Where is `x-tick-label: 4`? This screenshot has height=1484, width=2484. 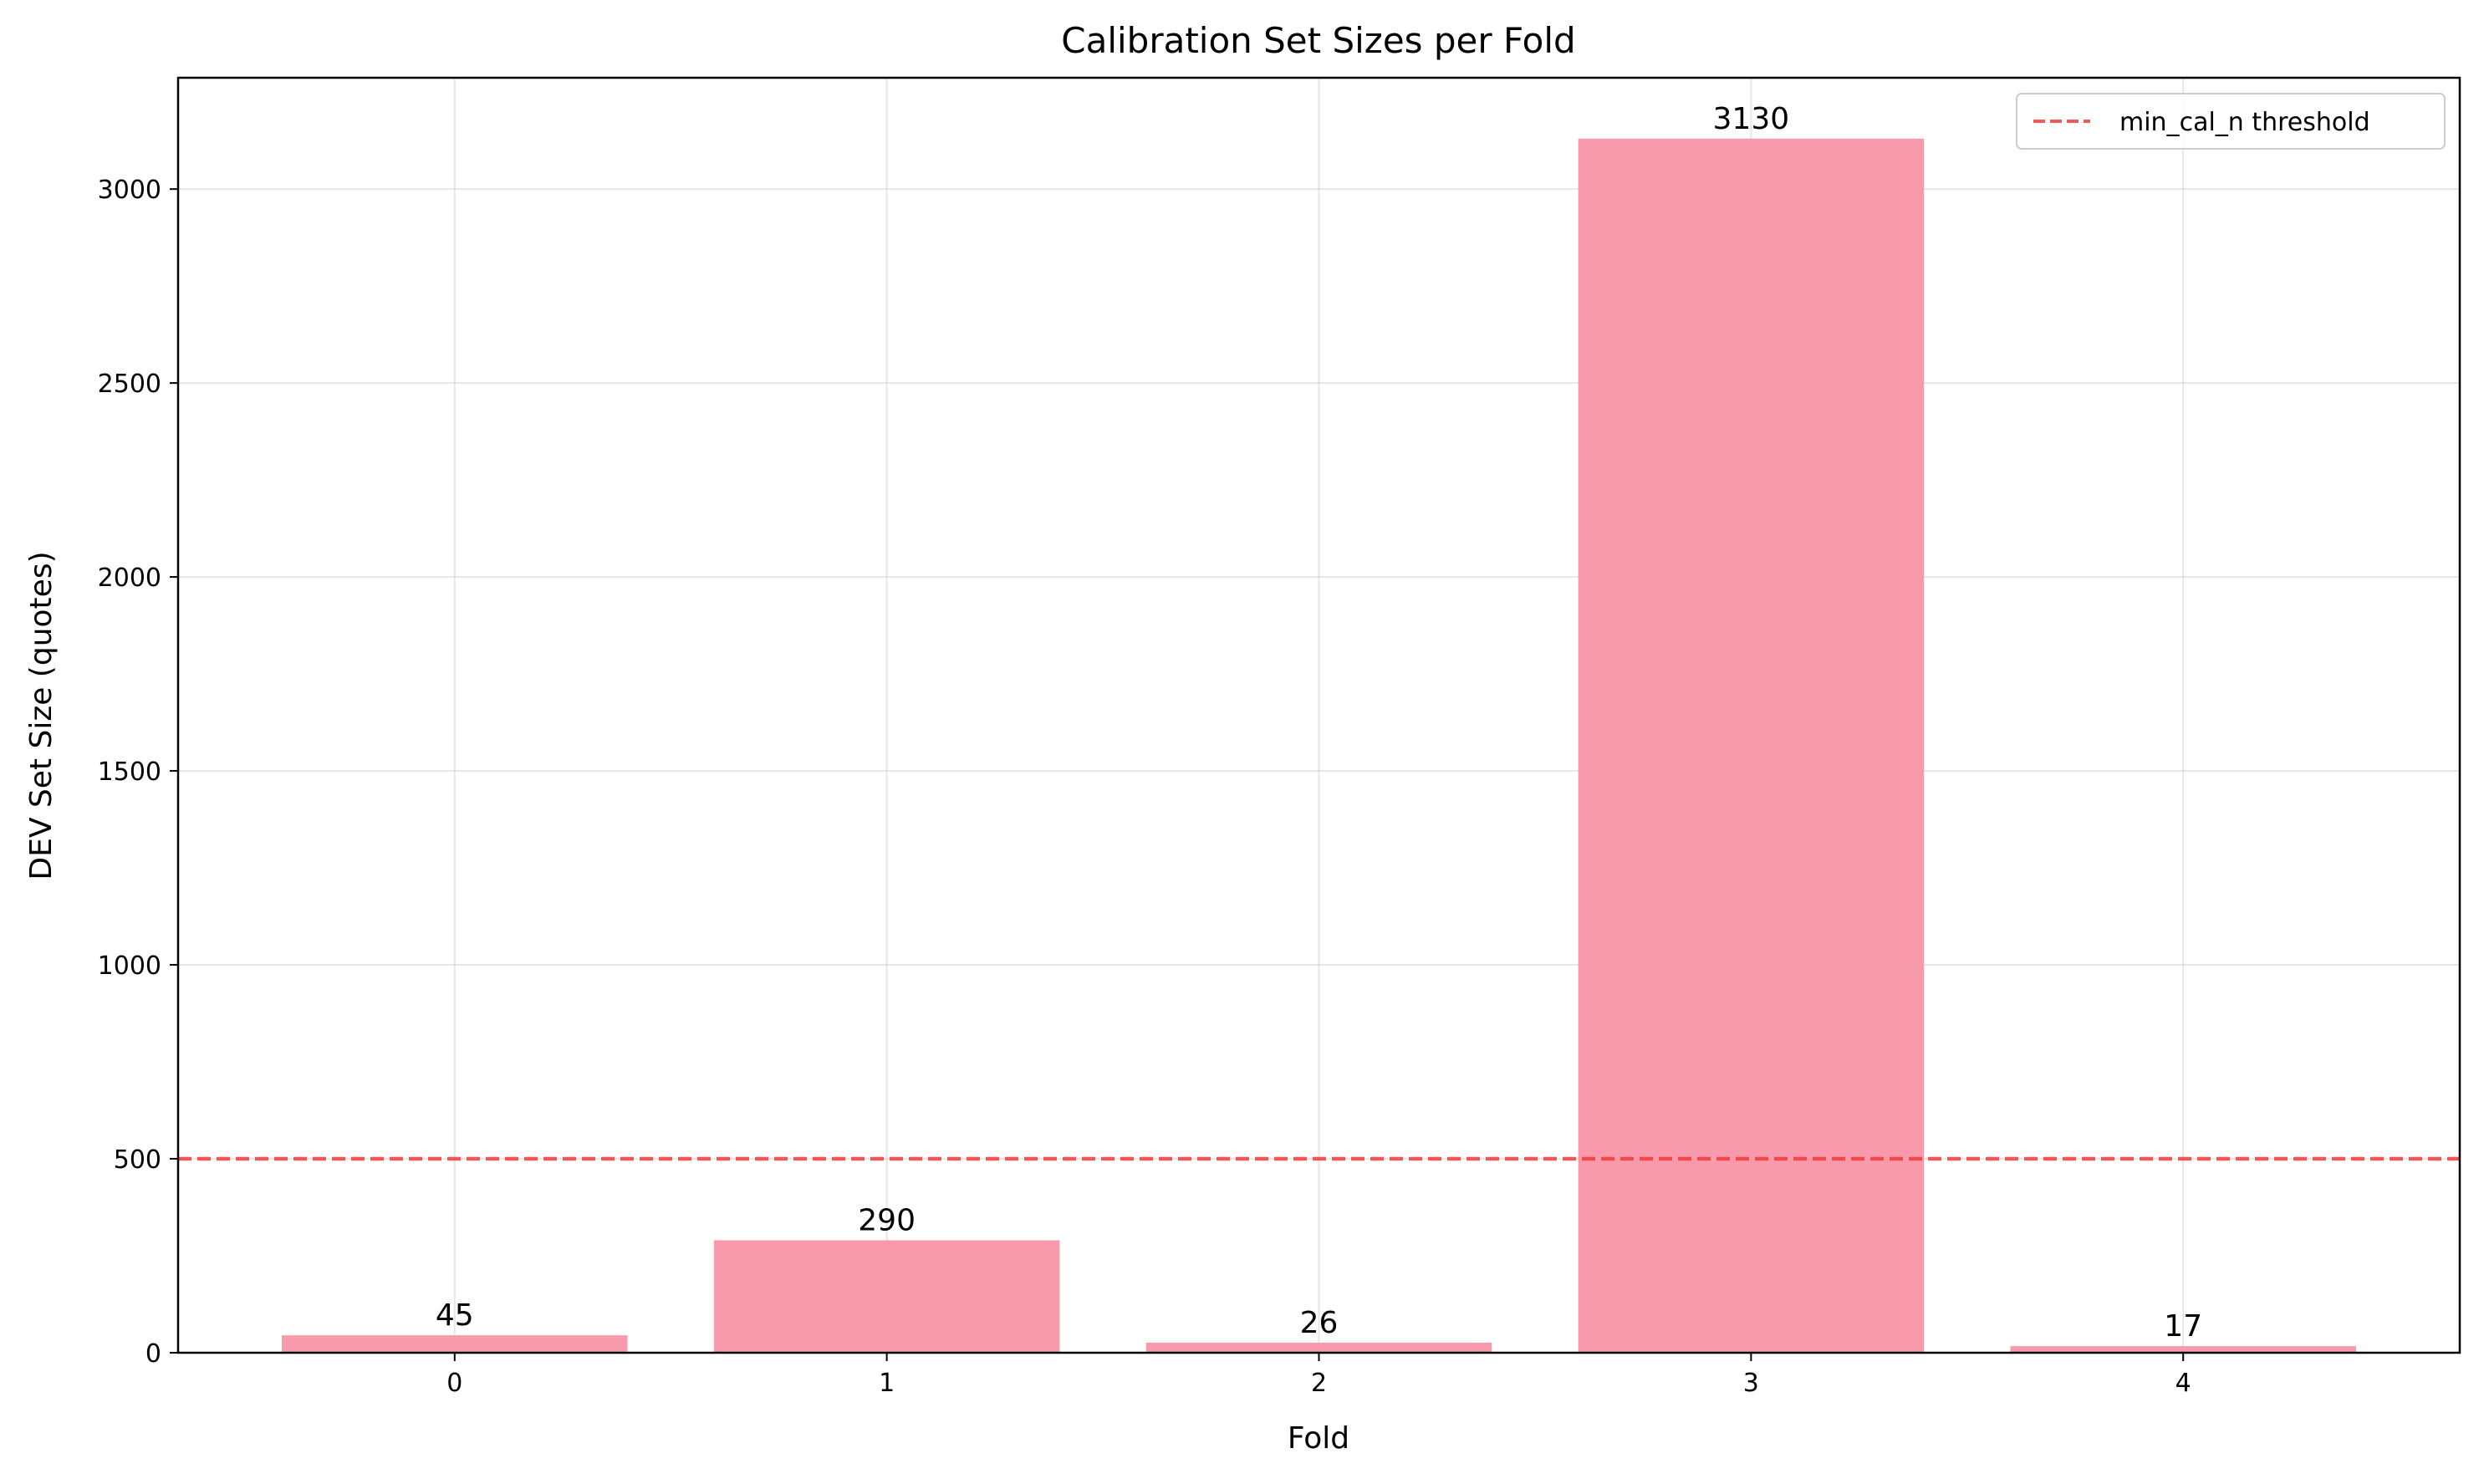
x-tick-label: 4 is located at coordinates (2183, 1383).